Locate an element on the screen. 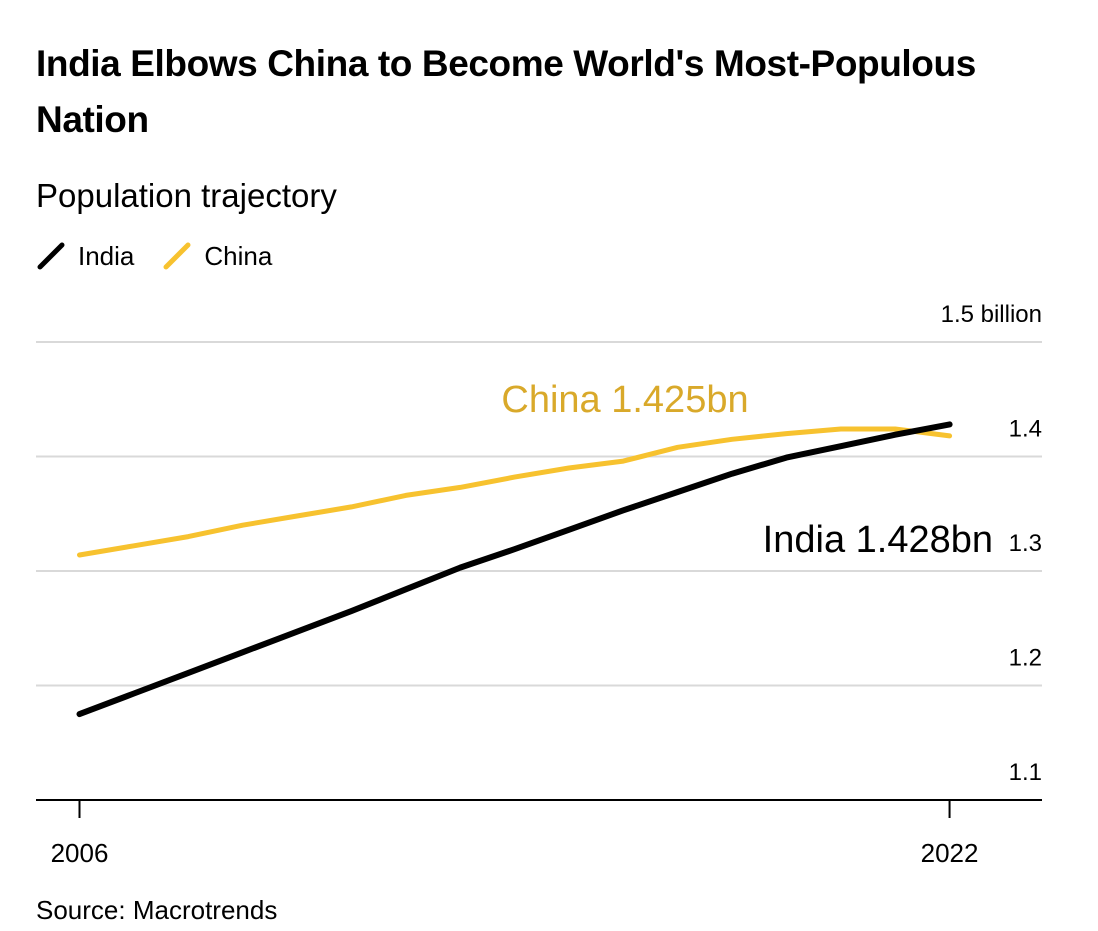  annotation-india: India 1.428bn is located at coordinates (878, 540).